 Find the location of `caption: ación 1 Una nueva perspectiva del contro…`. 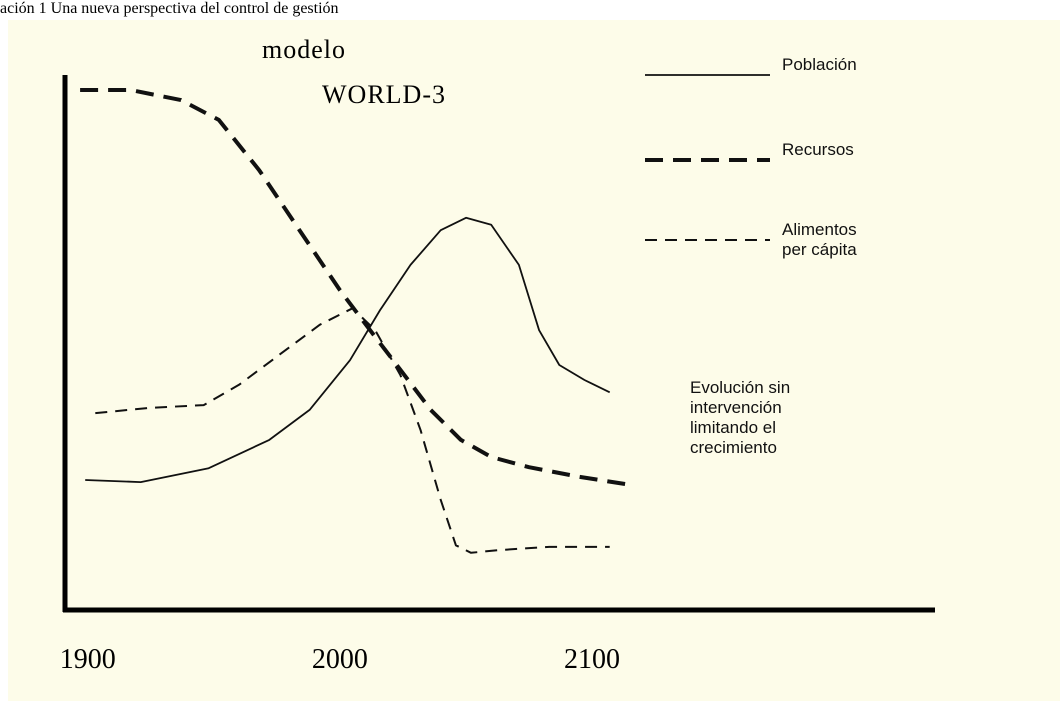

caption: ación 1 Una nueva perspectiva del contro… is located at coordinates (169, 8).